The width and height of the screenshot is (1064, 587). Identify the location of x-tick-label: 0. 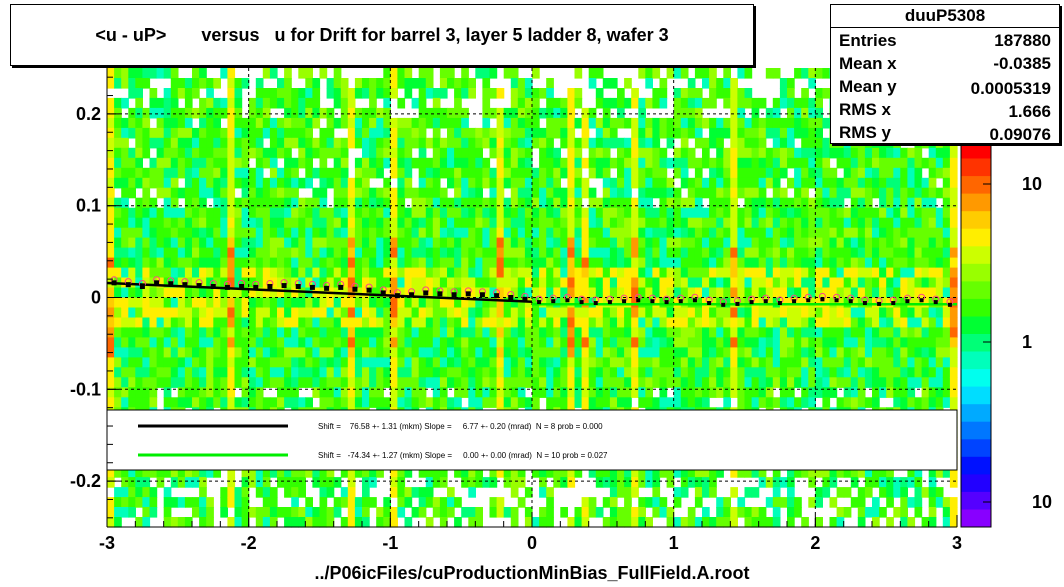
(532, 543).